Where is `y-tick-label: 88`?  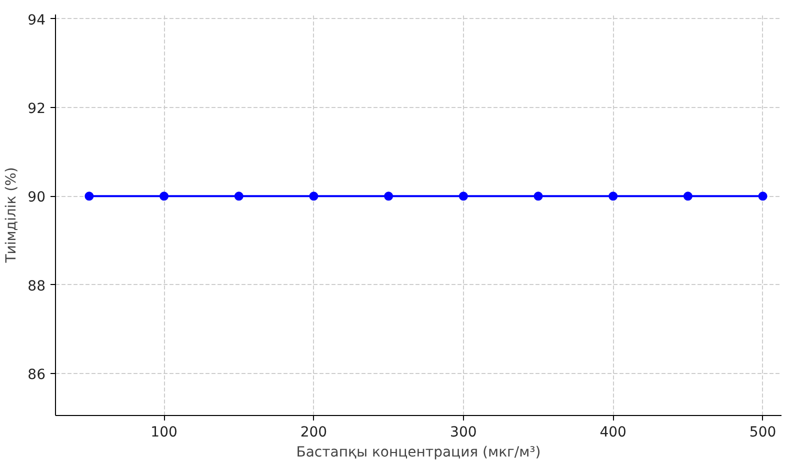 y-tick-label: 88 is located at coordinates (37, 286).